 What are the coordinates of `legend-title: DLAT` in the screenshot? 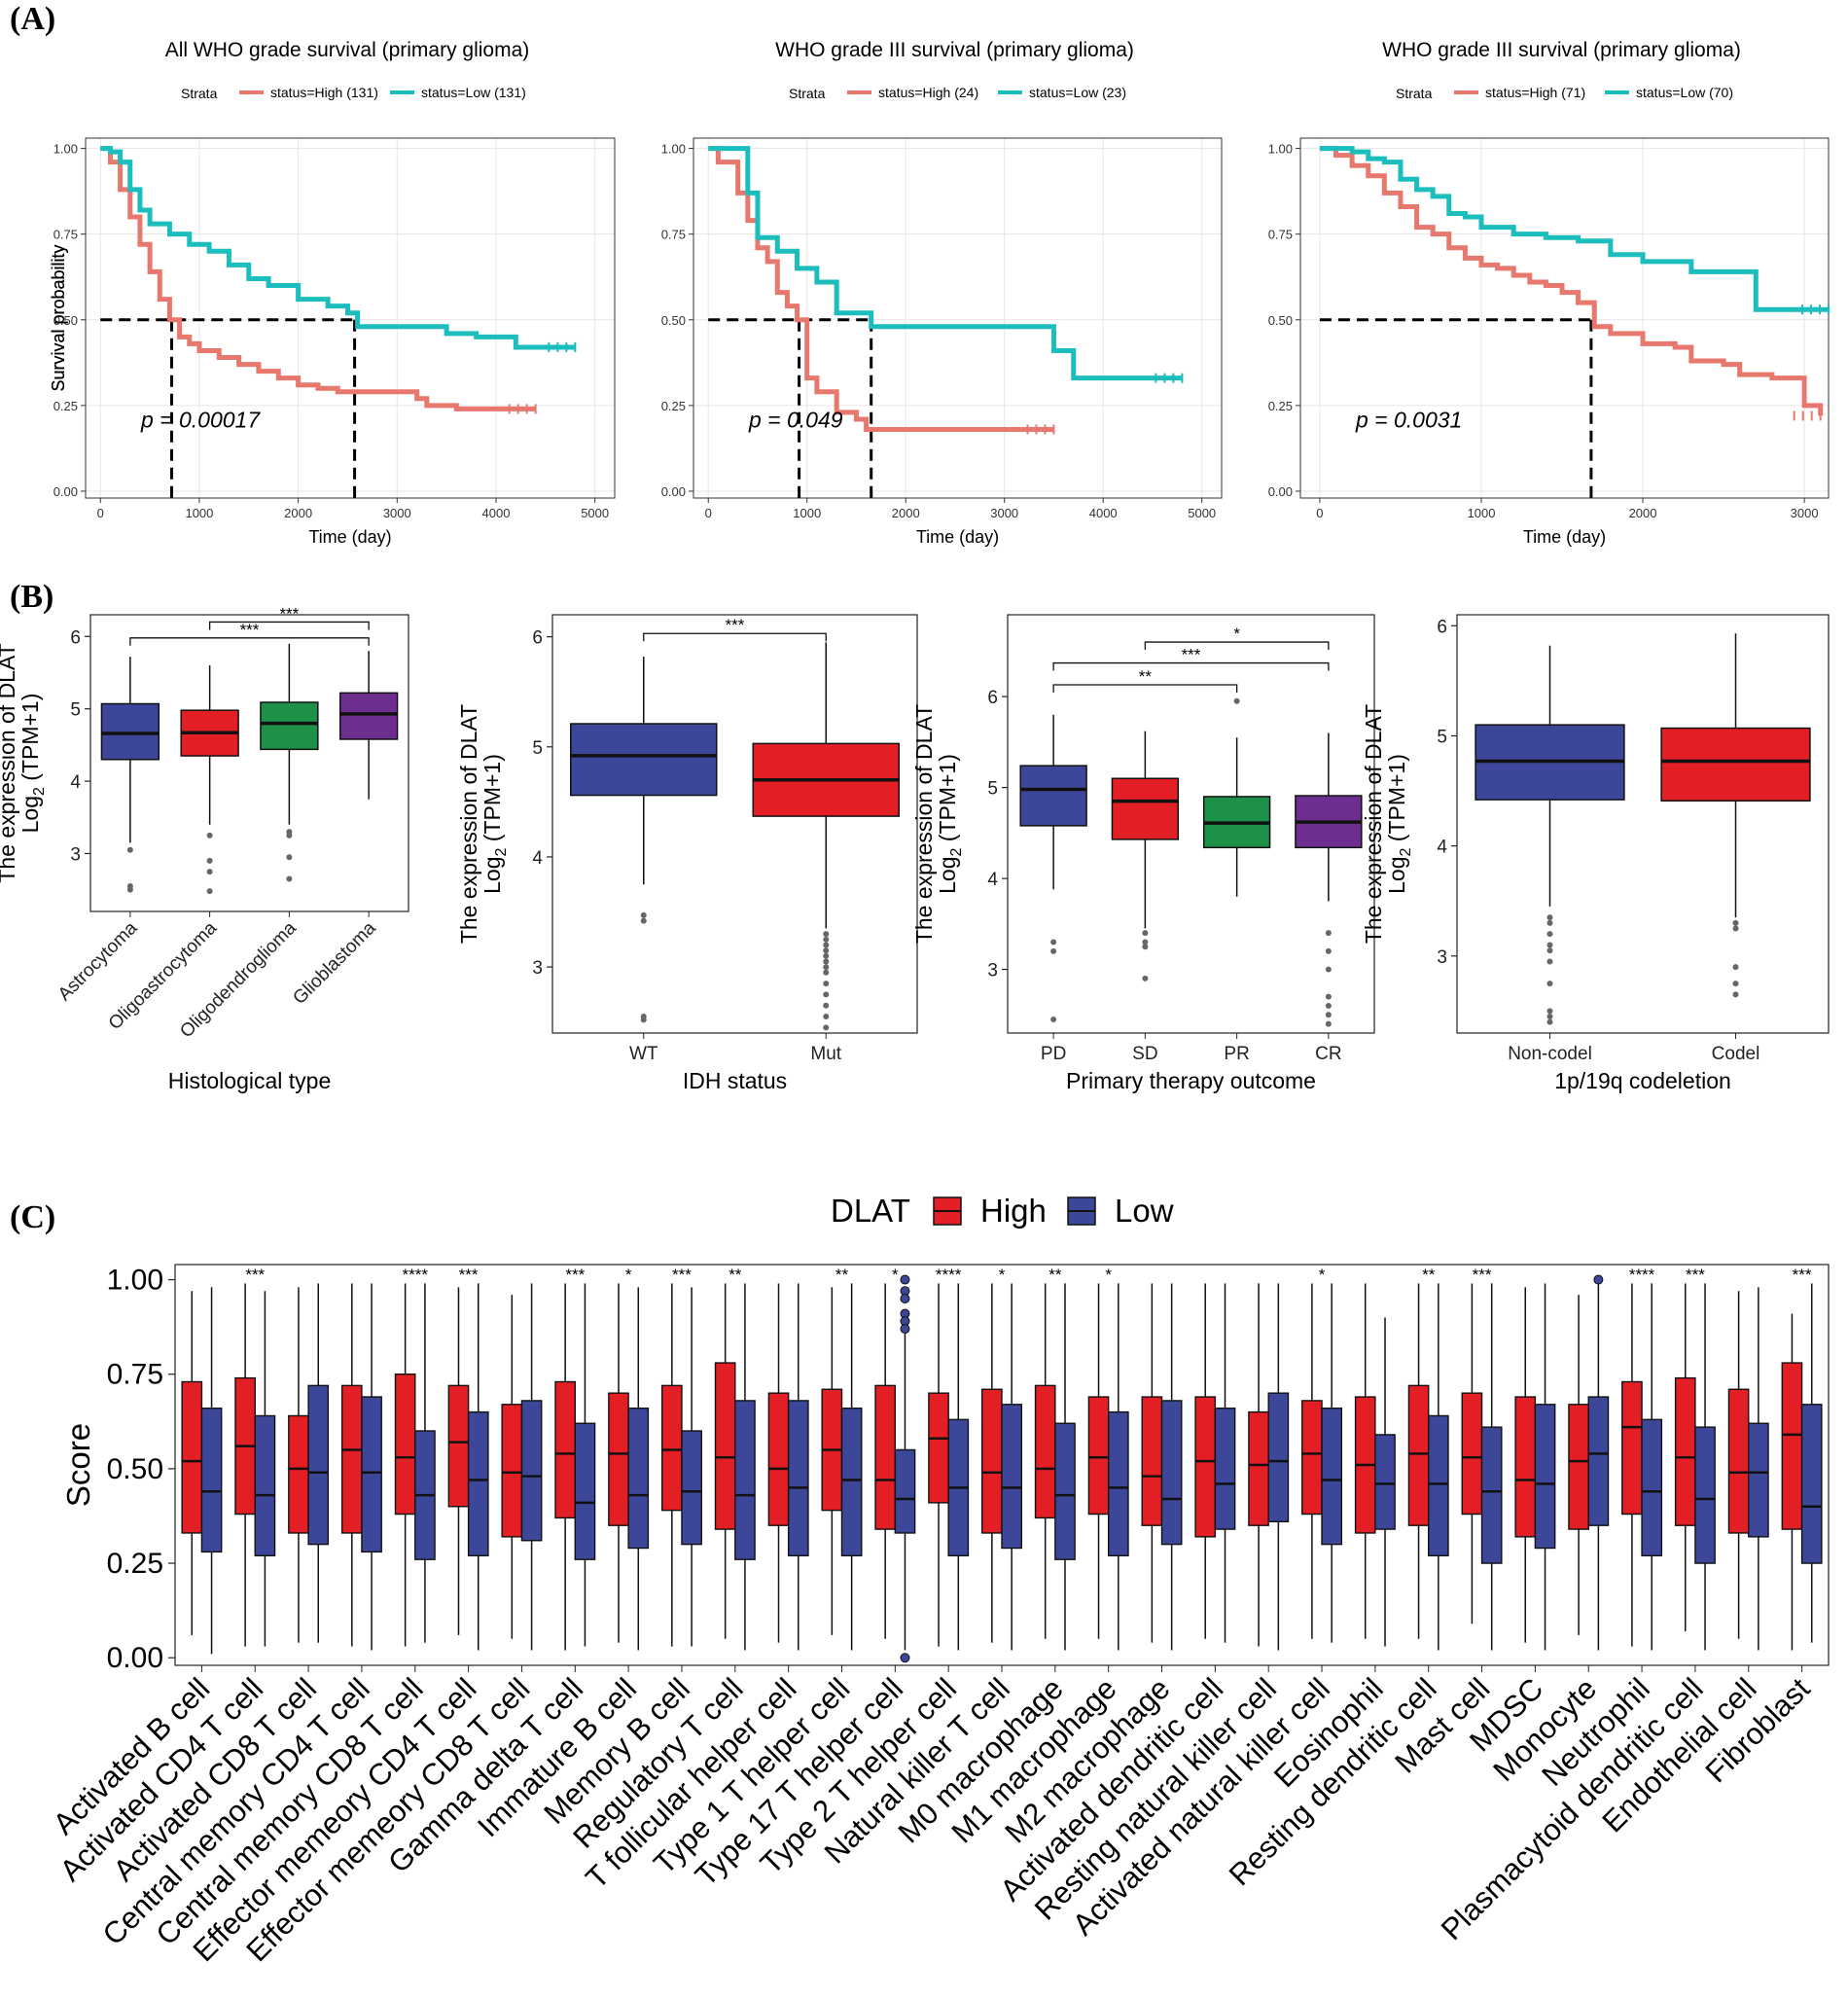 It's located at (870, 1211).